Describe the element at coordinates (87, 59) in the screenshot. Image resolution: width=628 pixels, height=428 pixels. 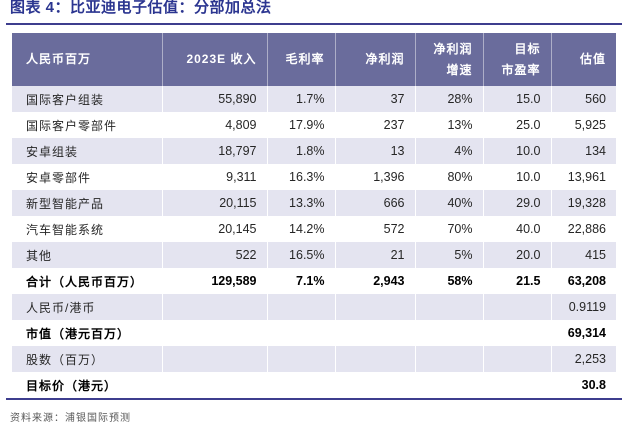
I see `column-header-1: 人民币百万` at that location.